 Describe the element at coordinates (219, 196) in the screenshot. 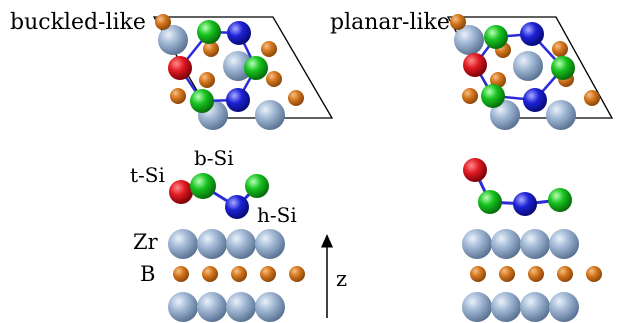

I see `buckled-side-si-atoms` at that location.